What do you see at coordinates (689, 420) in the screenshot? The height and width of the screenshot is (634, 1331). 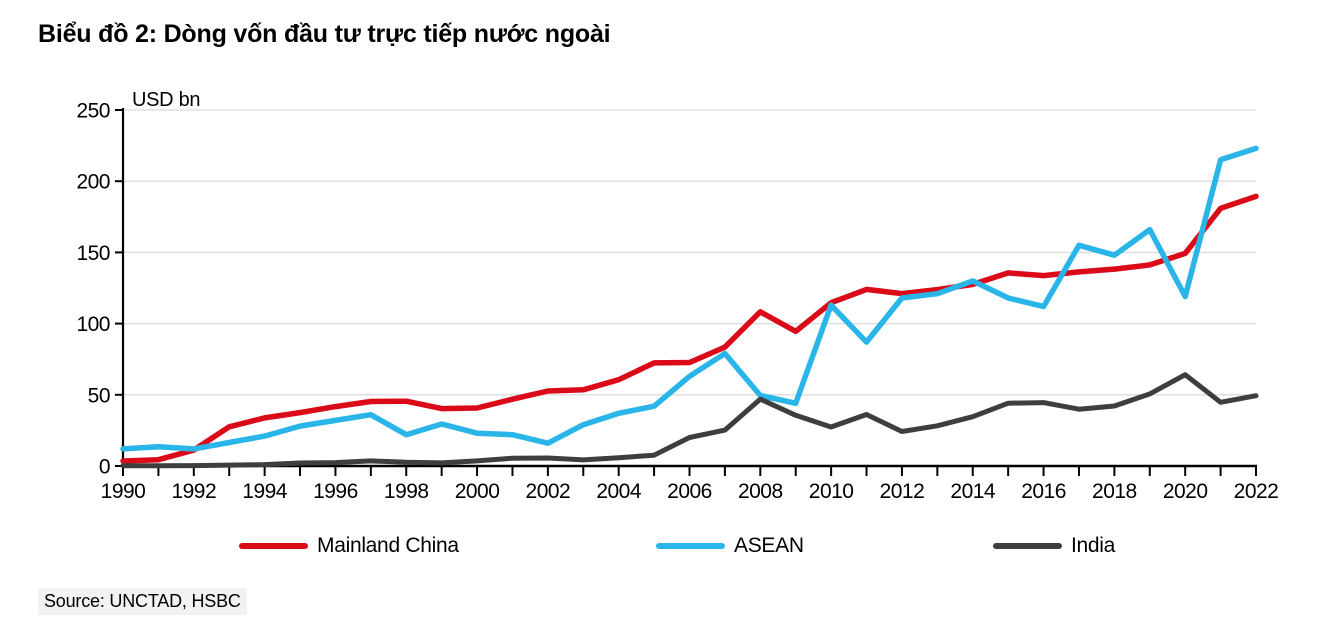 I see `series-line-india` at bounding box center [689, 420].